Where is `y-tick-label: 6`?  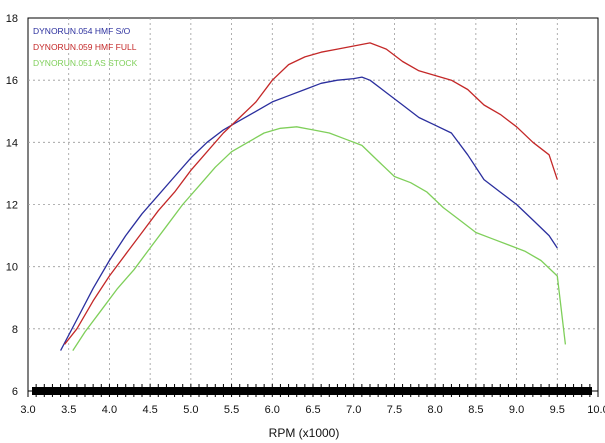 y-tick-label: 6 is located at coordinates (15, 392).